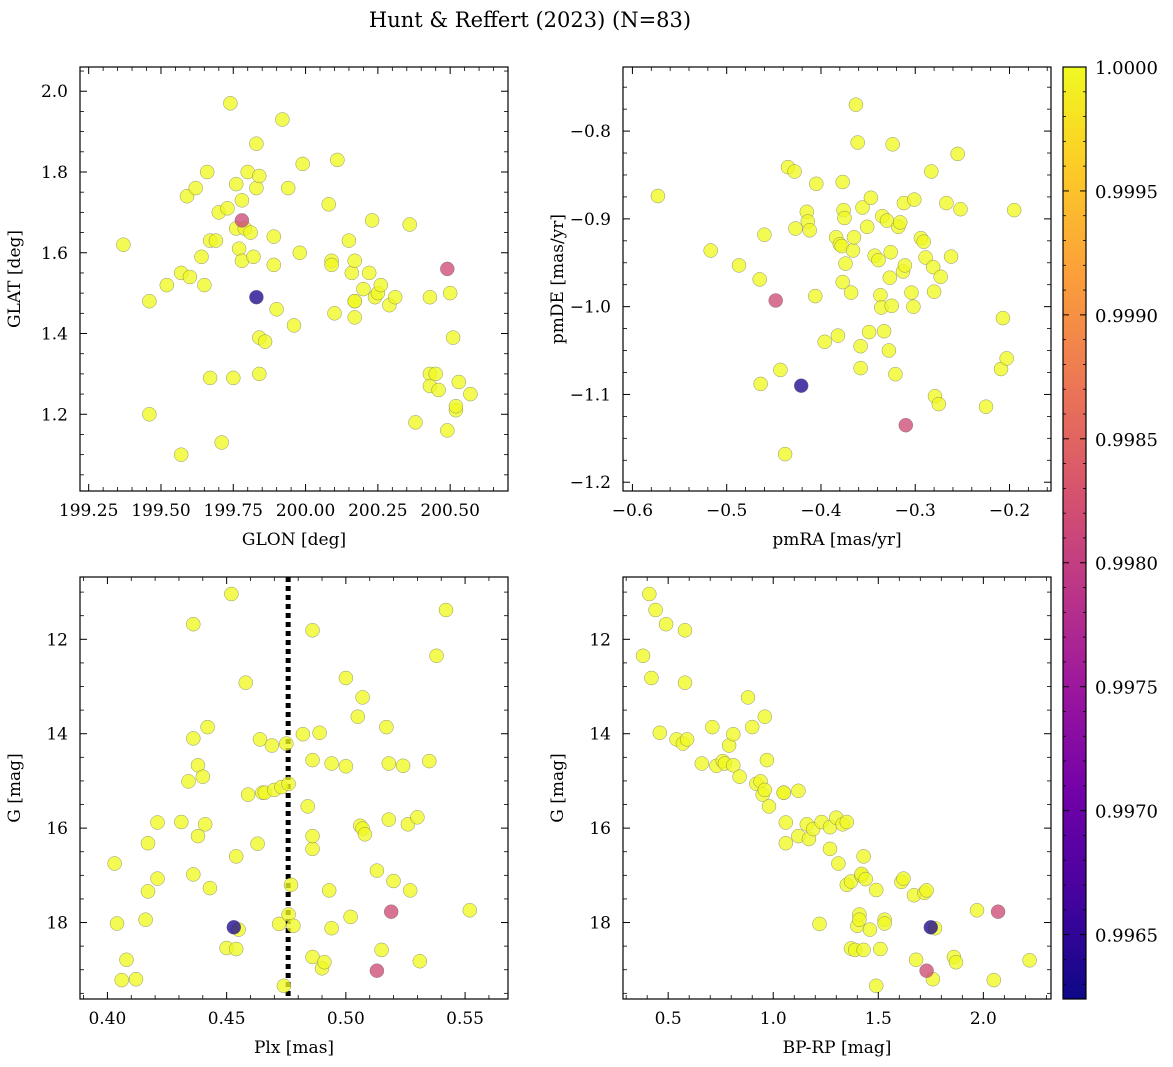 This screenshot has height=1067, width=1173. What do you see at coordinates (54, 254) in the screenshot?
I see `y-tick-label: 1.6` at bounding box center [54, 254].